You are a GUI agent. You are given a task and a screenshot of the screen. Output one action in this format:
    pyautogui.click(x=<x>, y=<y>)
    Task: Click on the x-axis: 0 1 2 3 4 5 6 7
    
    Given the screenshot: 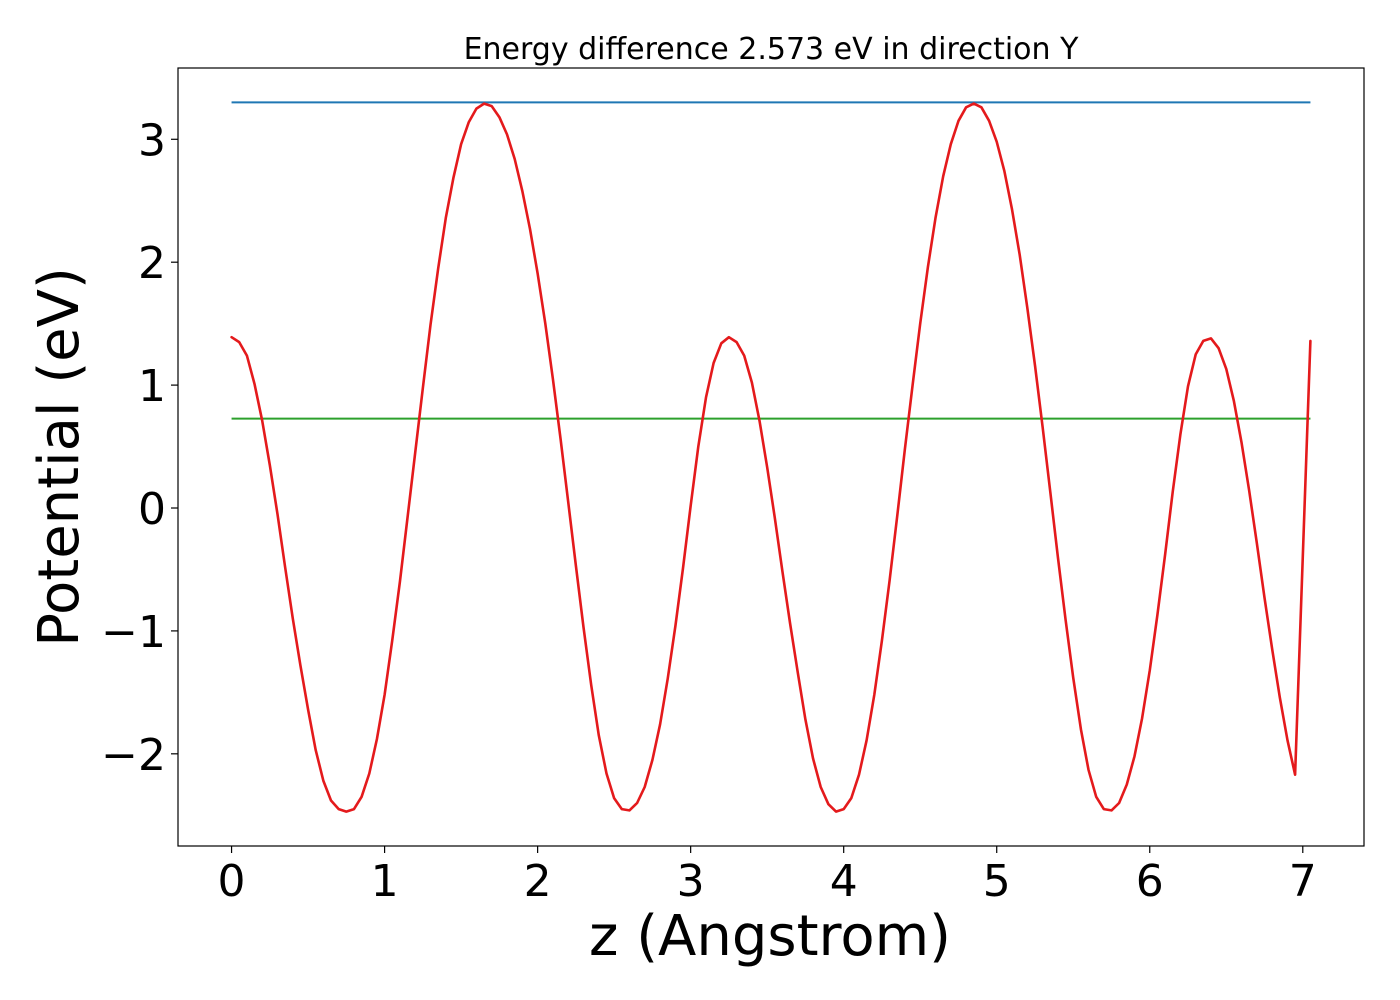 What is the action you would take?
    pyautogui.click(x=767, y=876)
    